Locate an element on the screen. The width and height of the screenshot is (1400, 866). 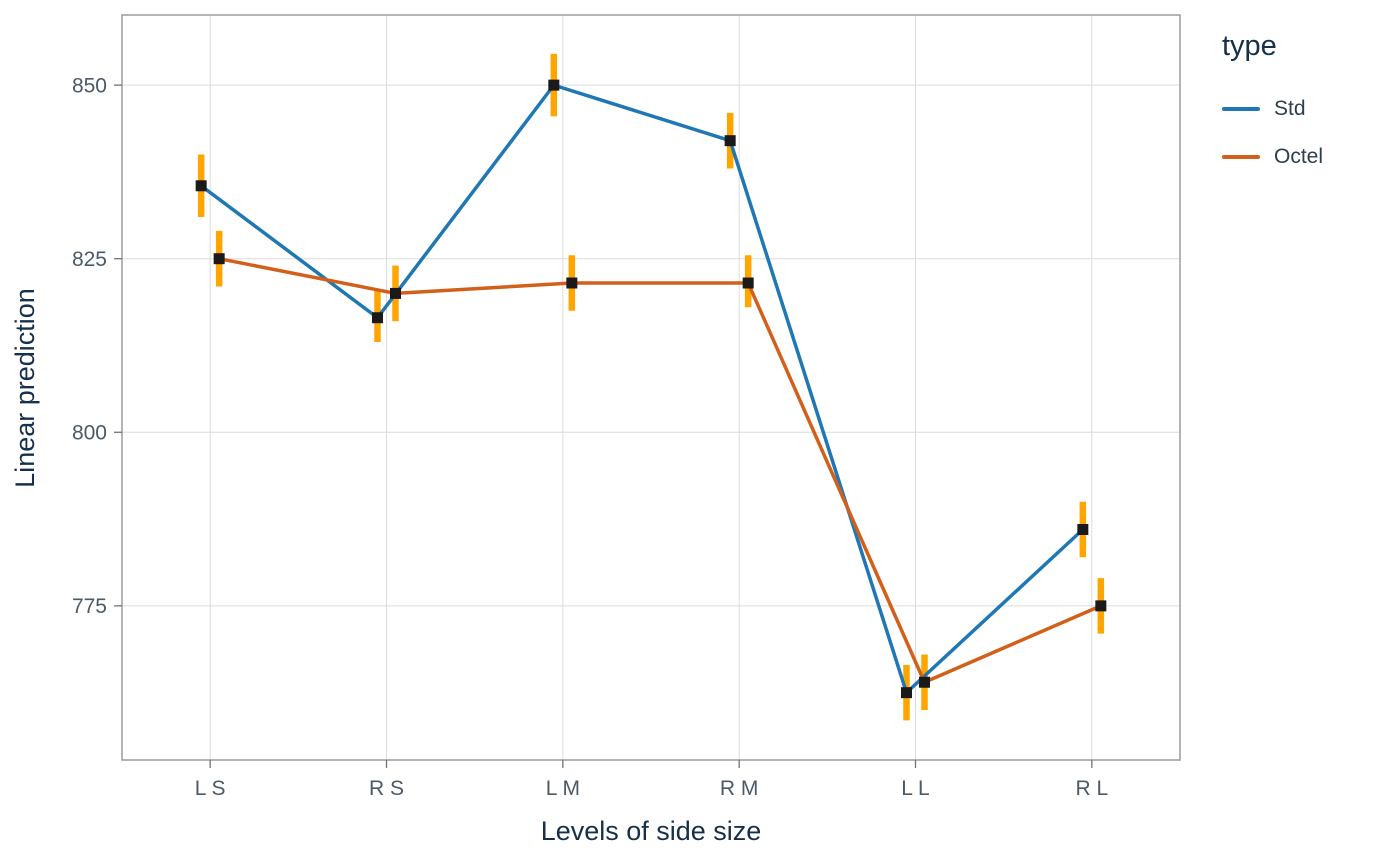
y-tick-label: 850 is located at coordinates (89, 85).